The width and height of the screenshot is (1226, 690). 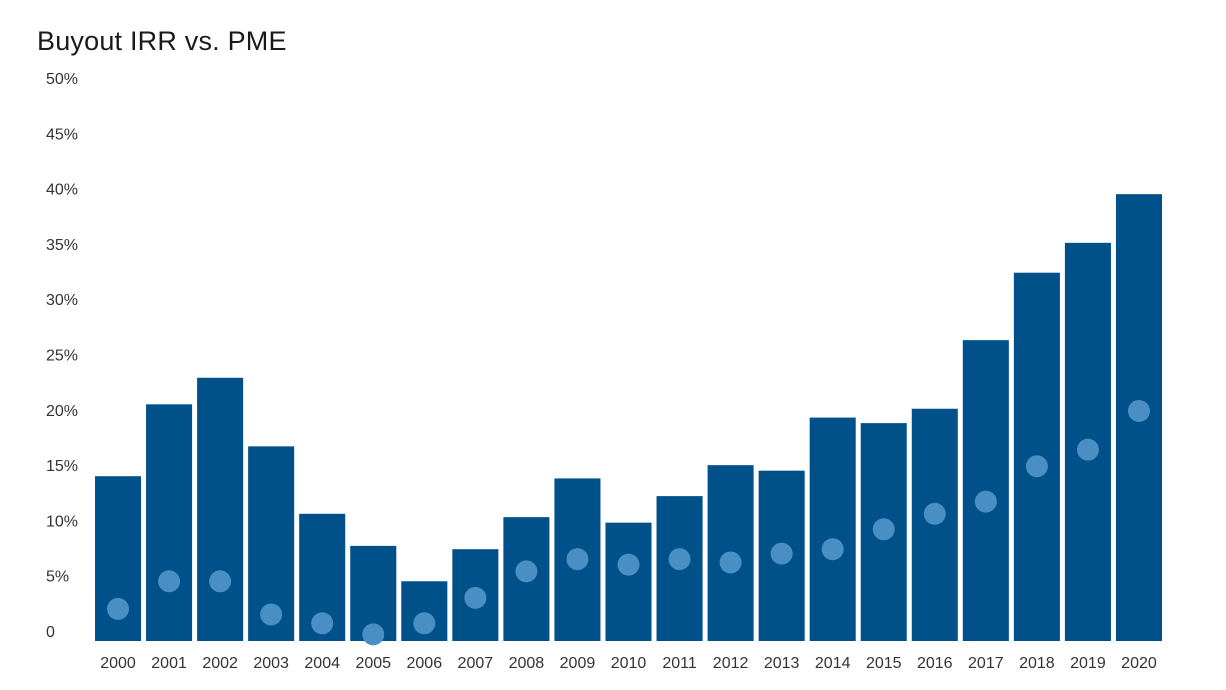 What do you see at coordinates (62, 466) in the screenshot?
I see `y-tick-label: 15%` at bounding box center [62, 466].